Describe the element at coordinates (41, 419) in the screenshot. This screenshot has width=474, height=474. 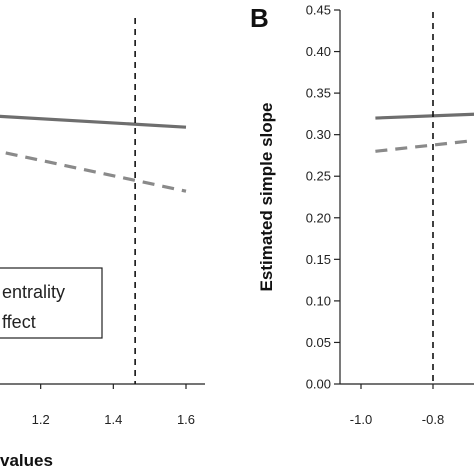
I see `panel-a-x-tick-label: 1.2` at that location.